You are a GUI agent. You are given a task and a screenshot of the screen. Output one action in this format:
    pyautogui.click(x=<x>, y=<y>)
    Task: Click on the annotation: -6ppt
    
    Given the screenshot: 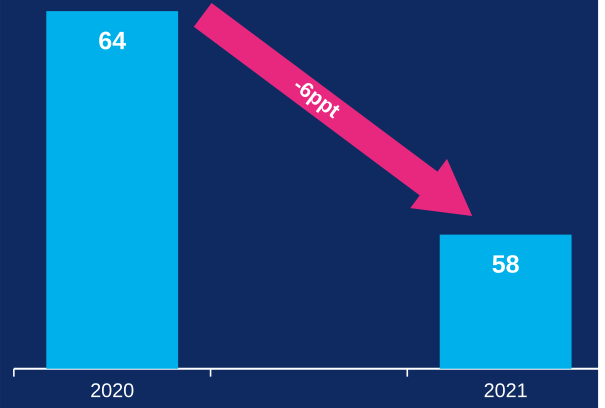 What is the action you would take?
    pyautogui.click(x=317, y=100)
    